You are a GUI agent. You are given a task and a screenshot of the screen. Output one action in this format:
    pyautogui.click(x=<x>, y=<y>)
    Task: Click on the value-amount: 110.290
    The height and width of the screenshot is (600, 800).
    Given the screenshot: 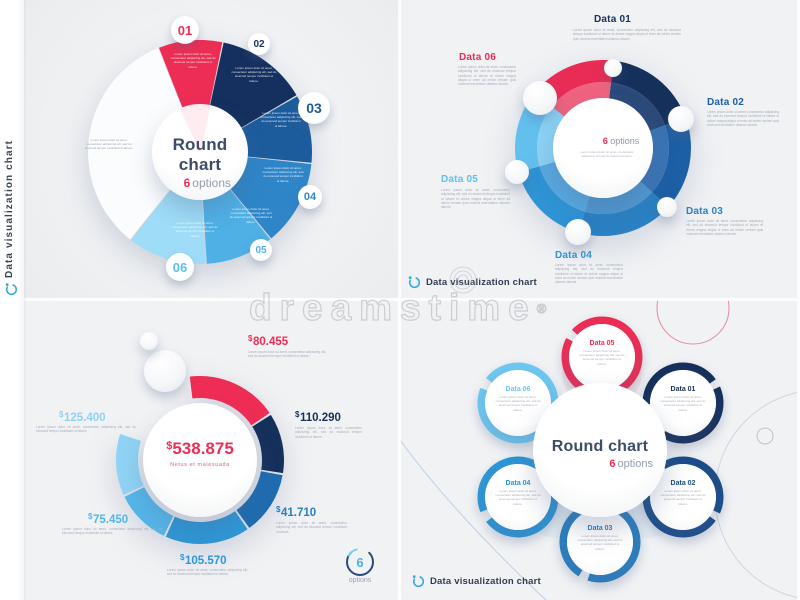 What is the action you would take?
    pyautogui.click(x=320, y=418)
    